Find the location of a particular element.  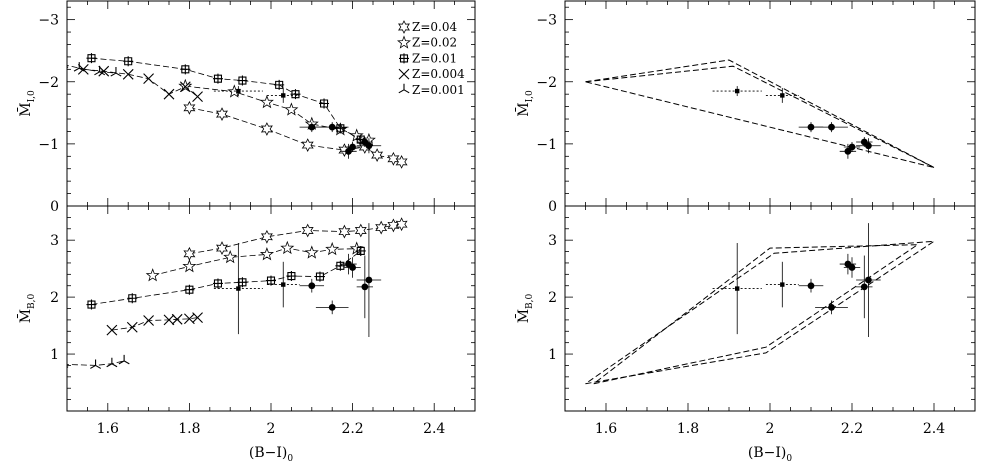

y-axis-label-sub: B,0 is located at coordinates (32, 300).